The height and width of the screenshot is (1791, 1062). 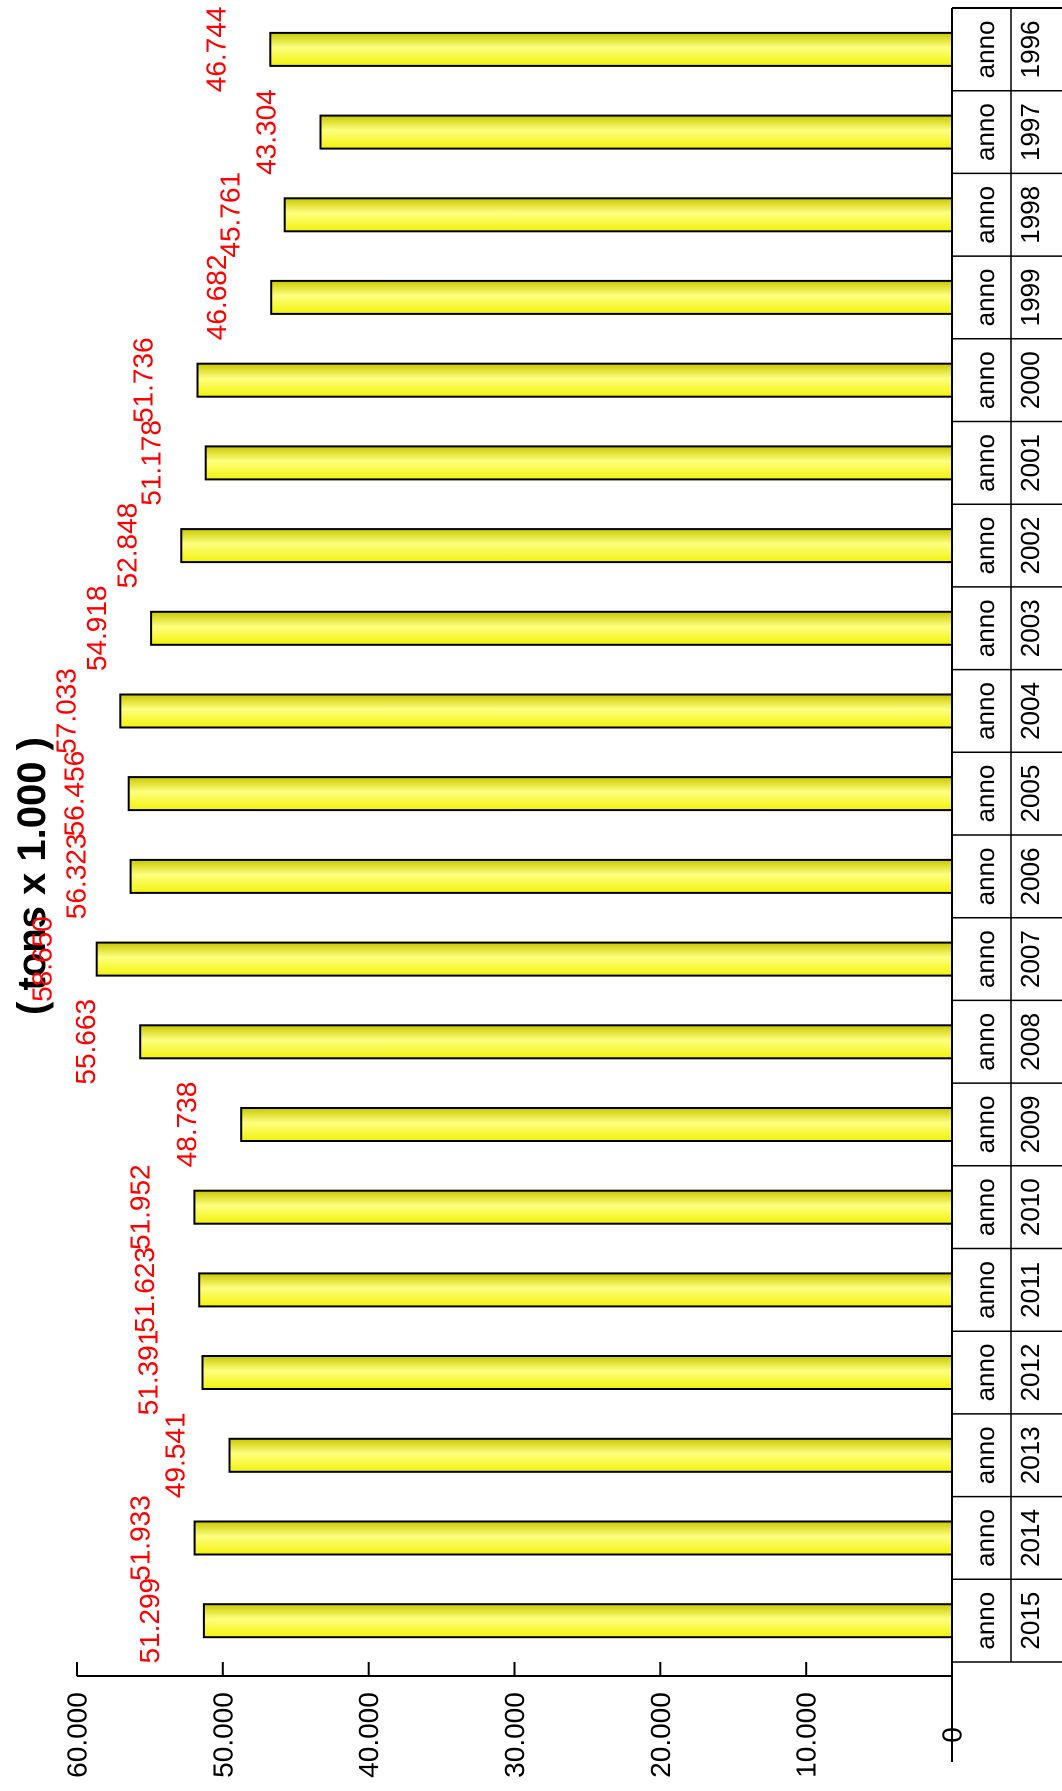 What do you see at coordinates (1030, 1290) in the screenshot?
I see `category-year-label: 2011` at bounding box center [1030, 1290].